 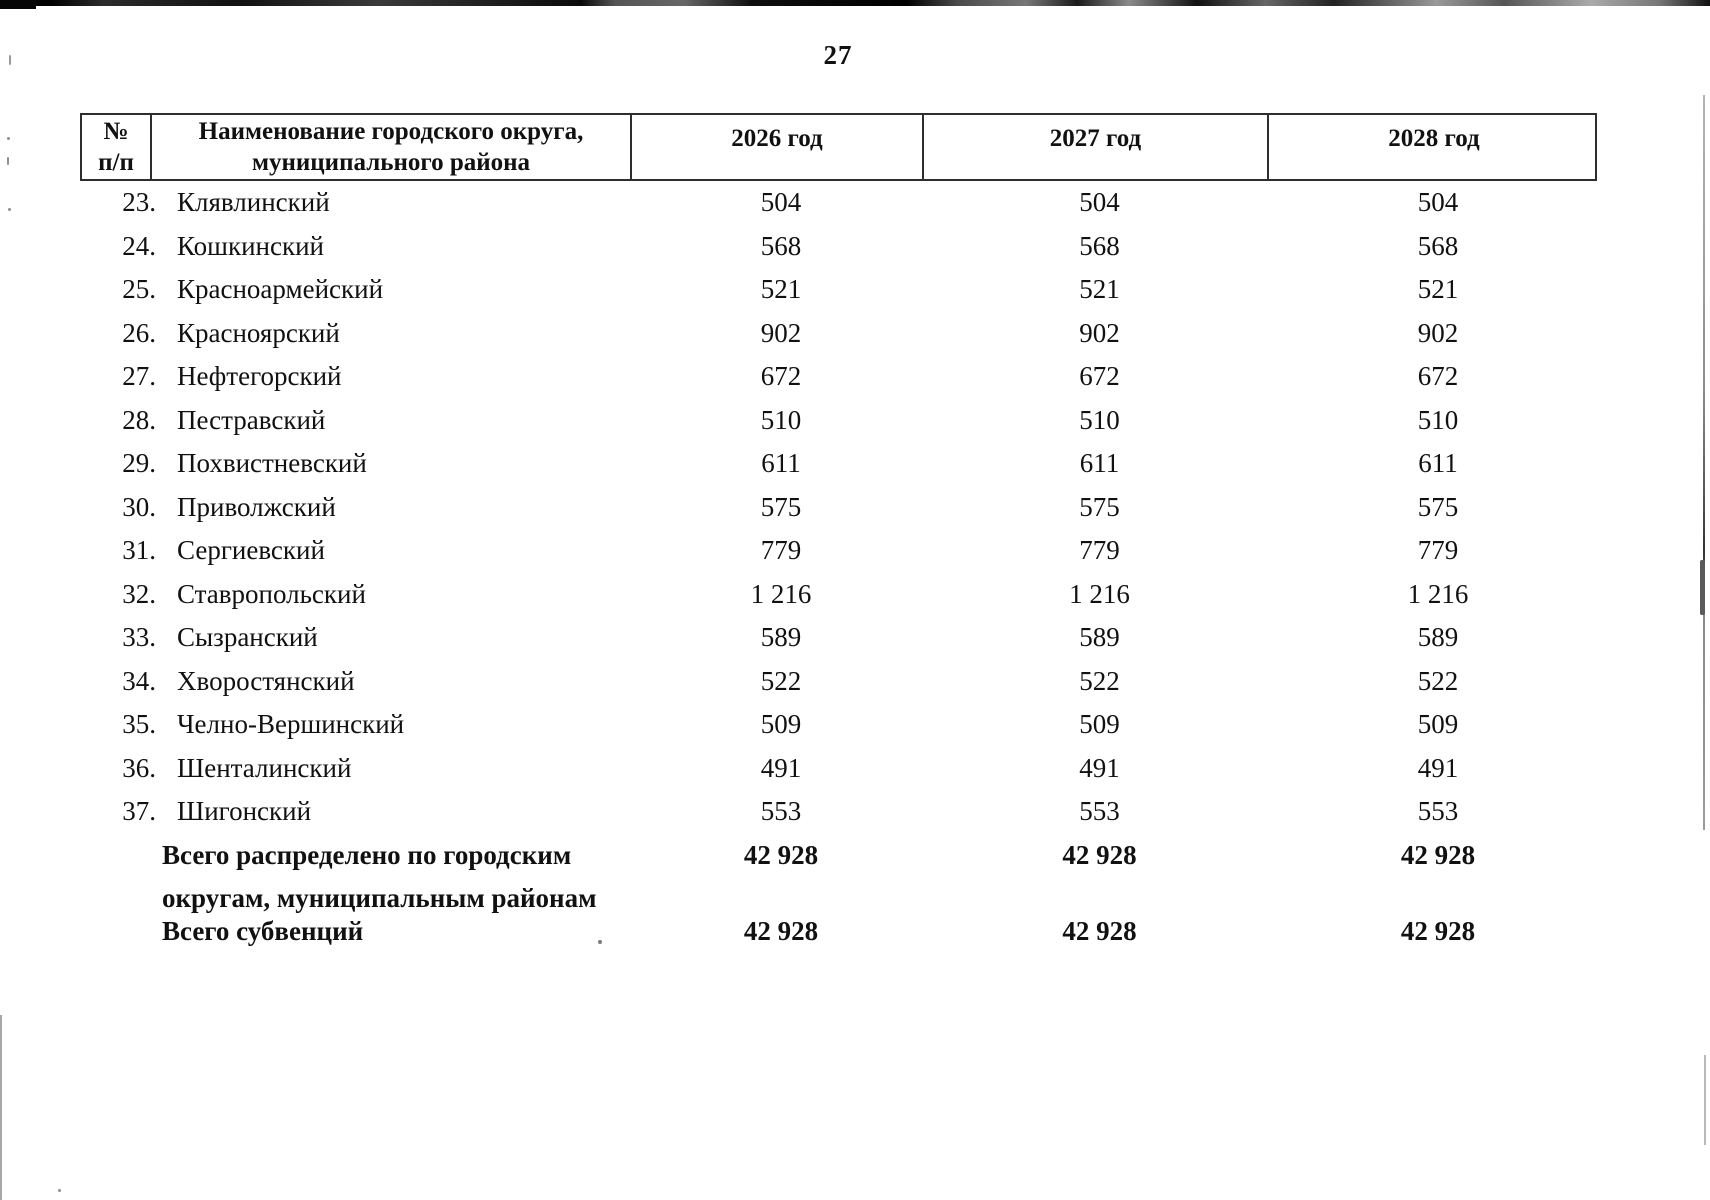 I want to click on row-number: 32., so click(x=139, y=593).